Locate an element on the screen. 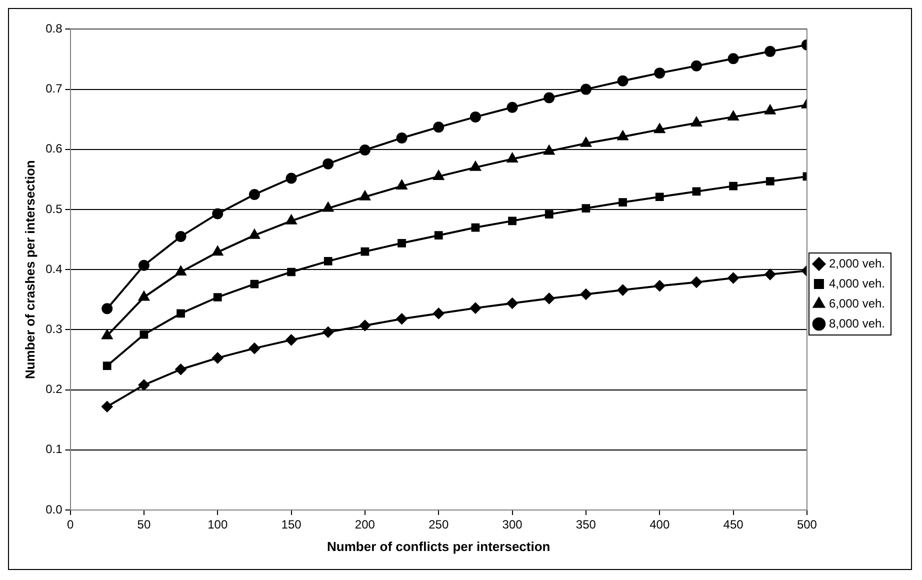  y-tick-label: 0.6 is located at coordinates (54, 149).